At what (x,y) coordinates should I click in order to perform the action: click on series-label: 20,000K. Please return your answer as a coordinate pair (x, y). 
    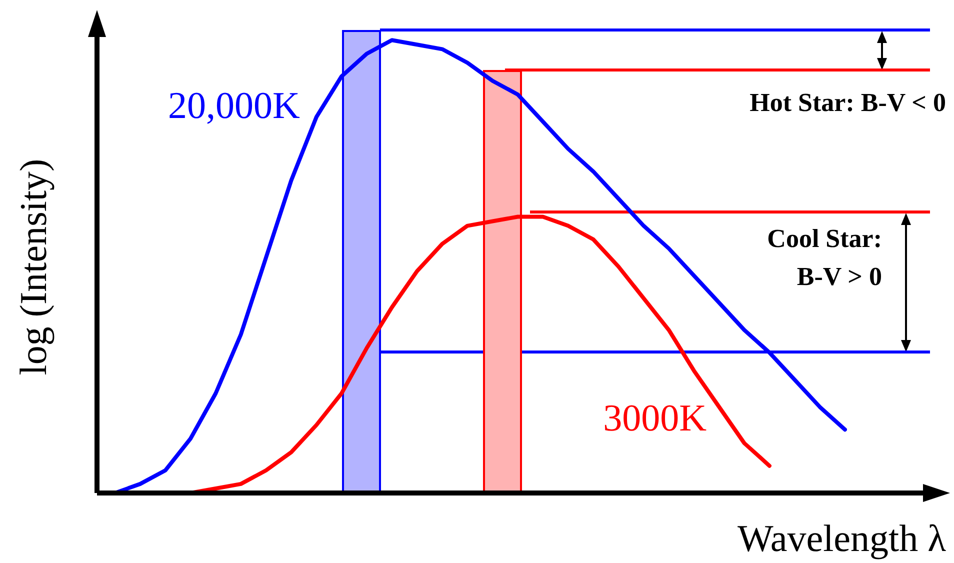
    Looking at the image, I should click on (234, 106).